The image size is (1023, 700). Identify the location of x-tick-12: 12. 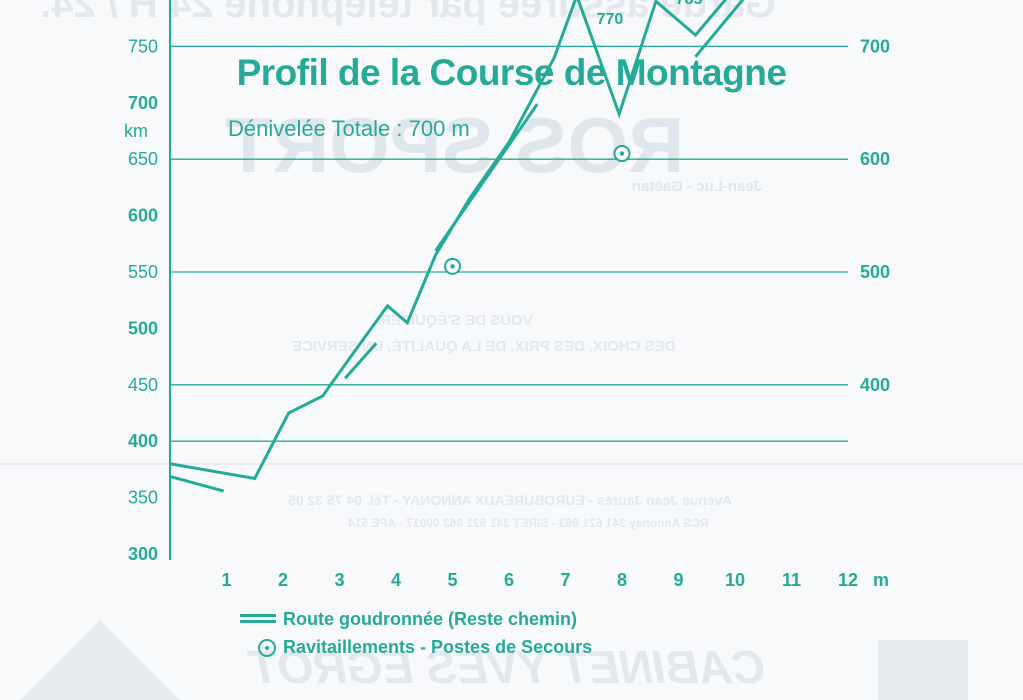
(848, 580).